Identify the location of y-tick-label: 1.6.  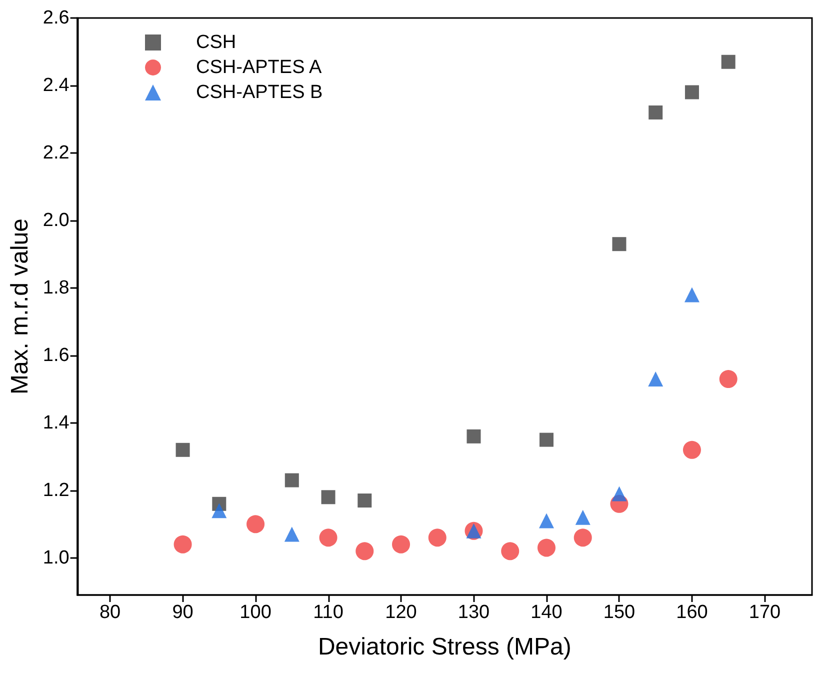
(56, 355).